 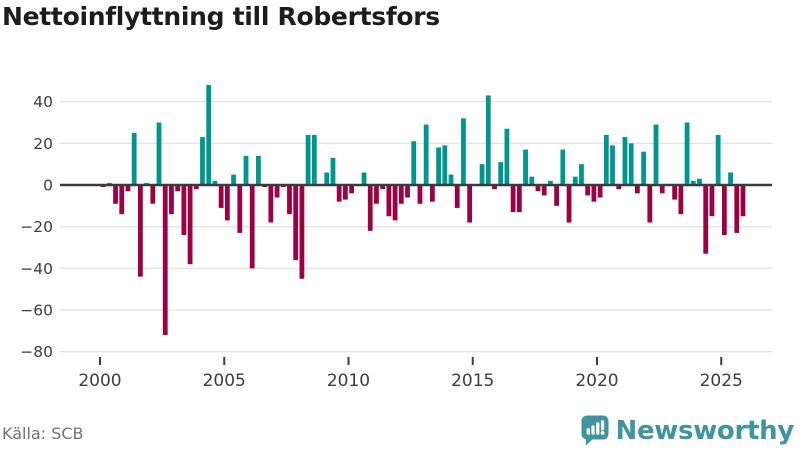 What do you see at coordinates (246, 170) in the screenshot?
I see `bar-2005-Q4` at bounding box center [246, 170].